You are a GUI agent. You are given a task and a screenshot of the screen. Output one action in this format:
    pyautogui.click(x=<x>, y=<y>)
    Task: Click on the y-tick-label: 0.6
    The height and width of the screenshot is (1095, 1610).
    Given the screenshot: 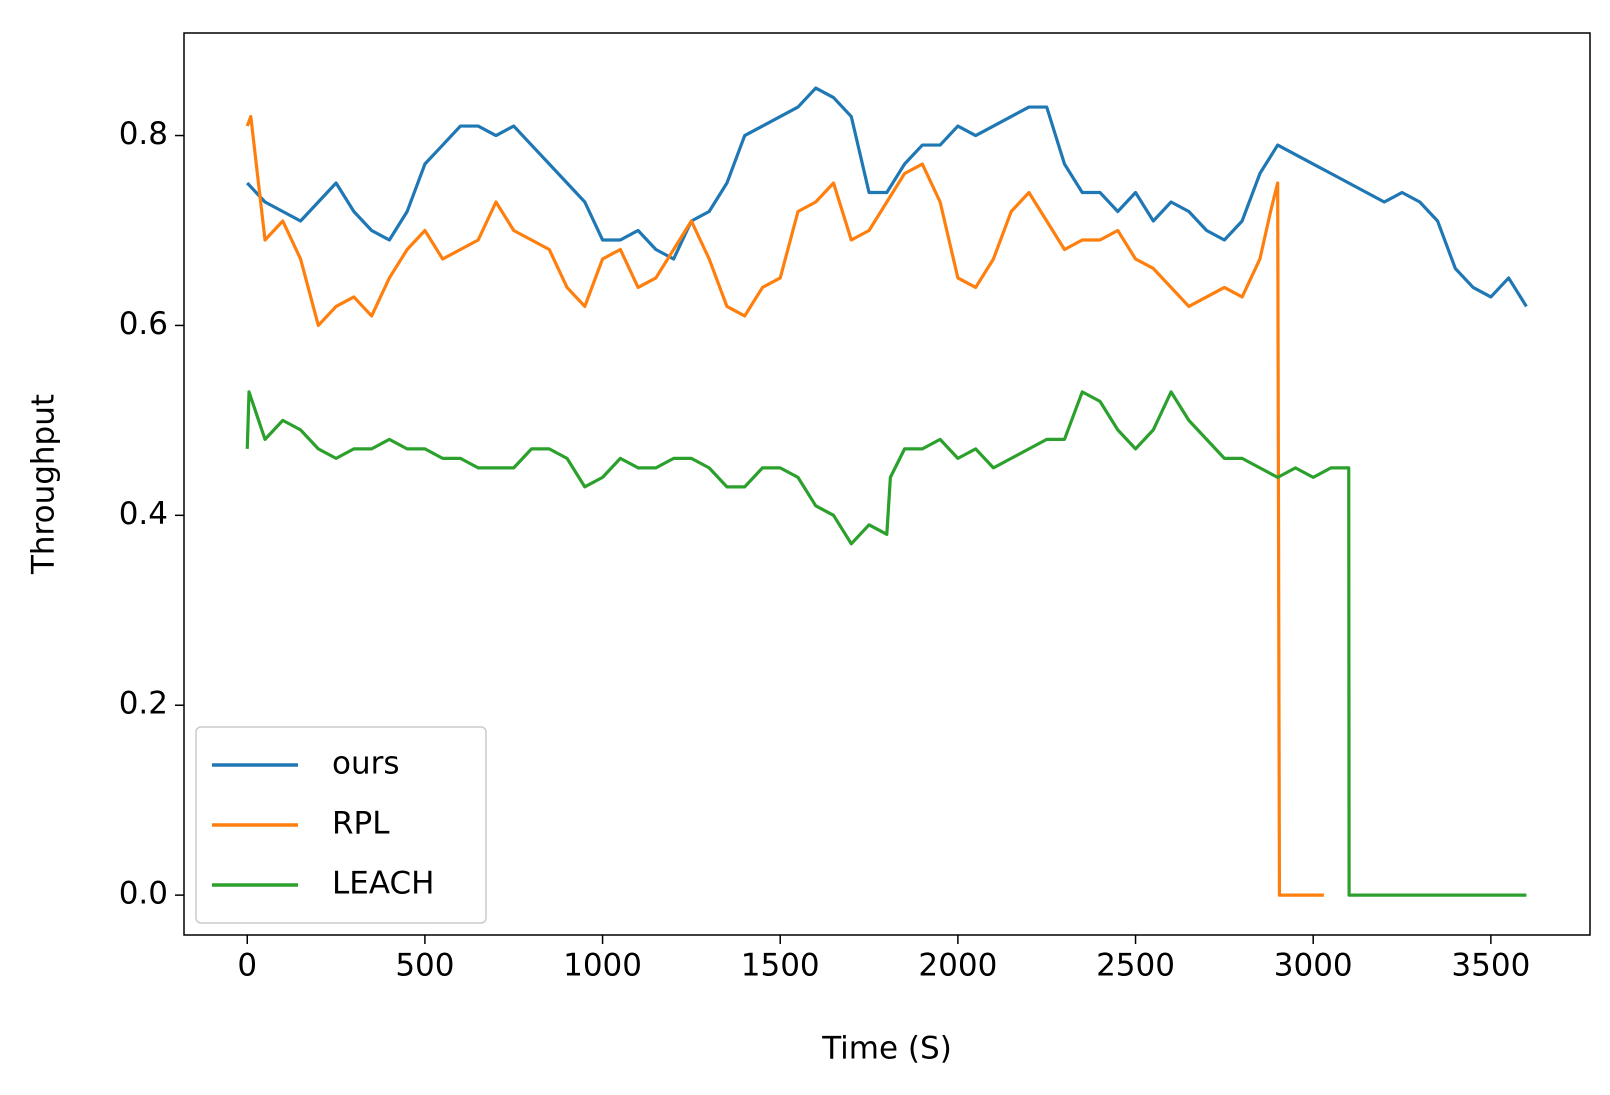 What is the action you would take?
    pyautogui.click(x=143, y=324)
    